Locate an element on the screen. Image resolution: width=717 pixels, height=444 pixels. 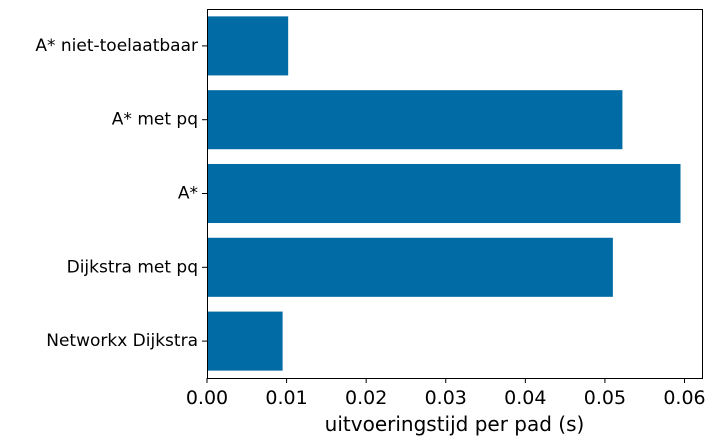
x-tick-label: 0.02 is located at coordinates (366, 398).